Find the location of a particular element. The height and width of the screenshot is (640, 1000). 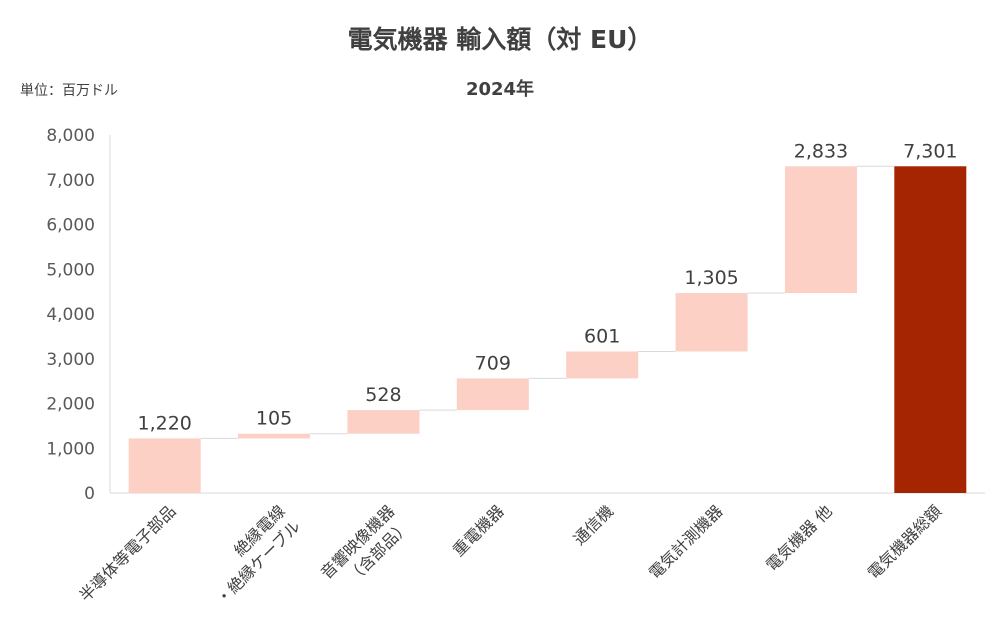

category-label: 音響映像機器（含部品） is located at coordinates (365, 549).